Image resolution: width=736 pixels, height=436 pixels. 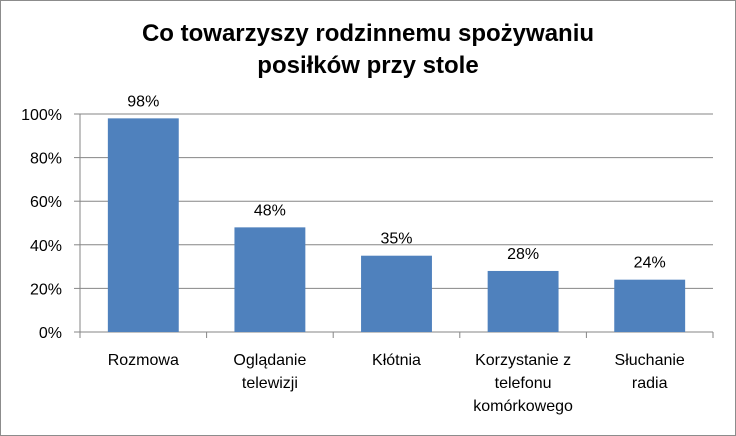 What do you see at coordinates (50, 333) in the screenshot?
I see `y-tick-label: 0%` at bounding box center [50, 333].